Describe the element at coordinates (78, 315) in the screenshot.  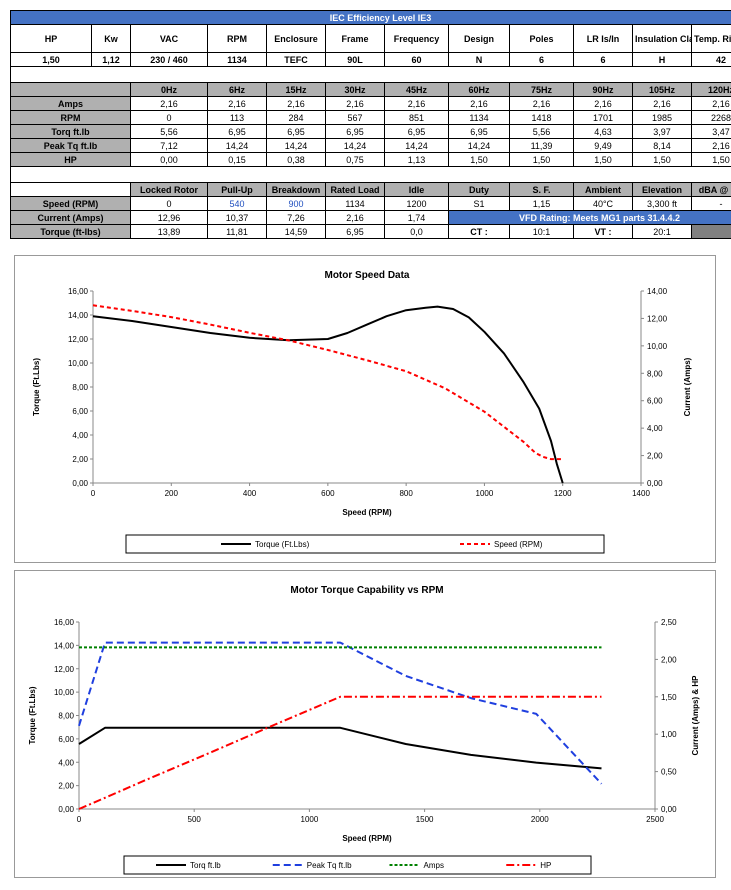
I see `y-tick-label: 14,00` at that location.